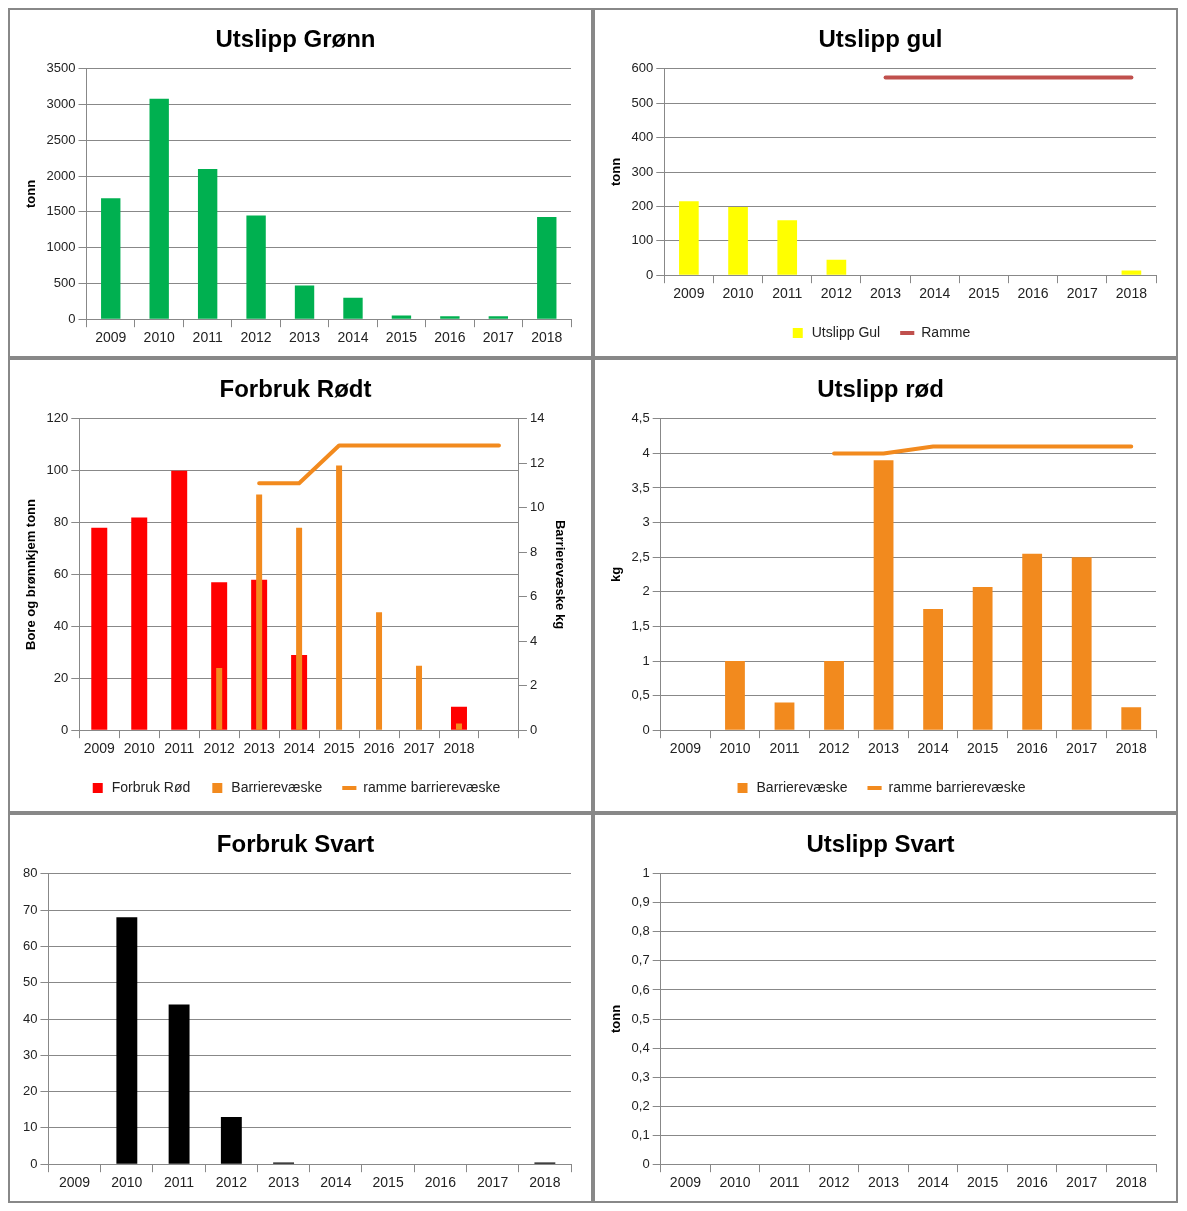  Describe the element at coordinates (640, 695) in the screenshot. I see `y-tick-label: 0,5` at that location.